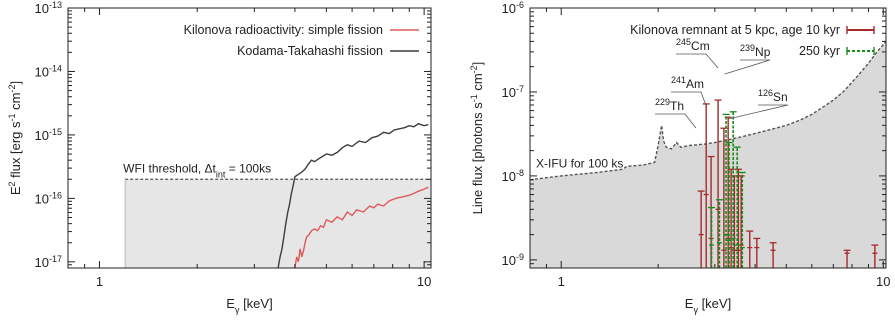  Describe the element at coordinates (678, 80) in the screenshot. I see `isotope-label-am-part: 241` at that location.